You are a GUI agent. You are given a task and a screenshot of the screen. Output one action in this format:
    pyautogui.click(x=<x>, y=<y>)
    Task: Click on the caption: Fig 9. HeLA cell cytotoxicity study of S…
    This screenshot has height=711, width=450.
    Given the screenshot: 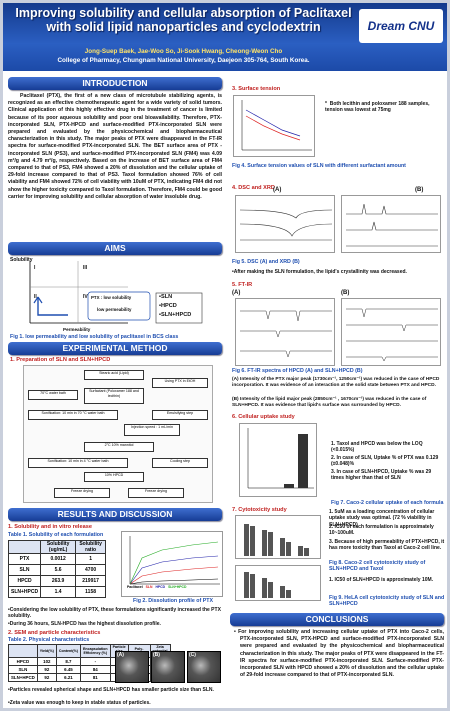 What is the action you would take?
    pyautogui.click(x=387, y=601)
    